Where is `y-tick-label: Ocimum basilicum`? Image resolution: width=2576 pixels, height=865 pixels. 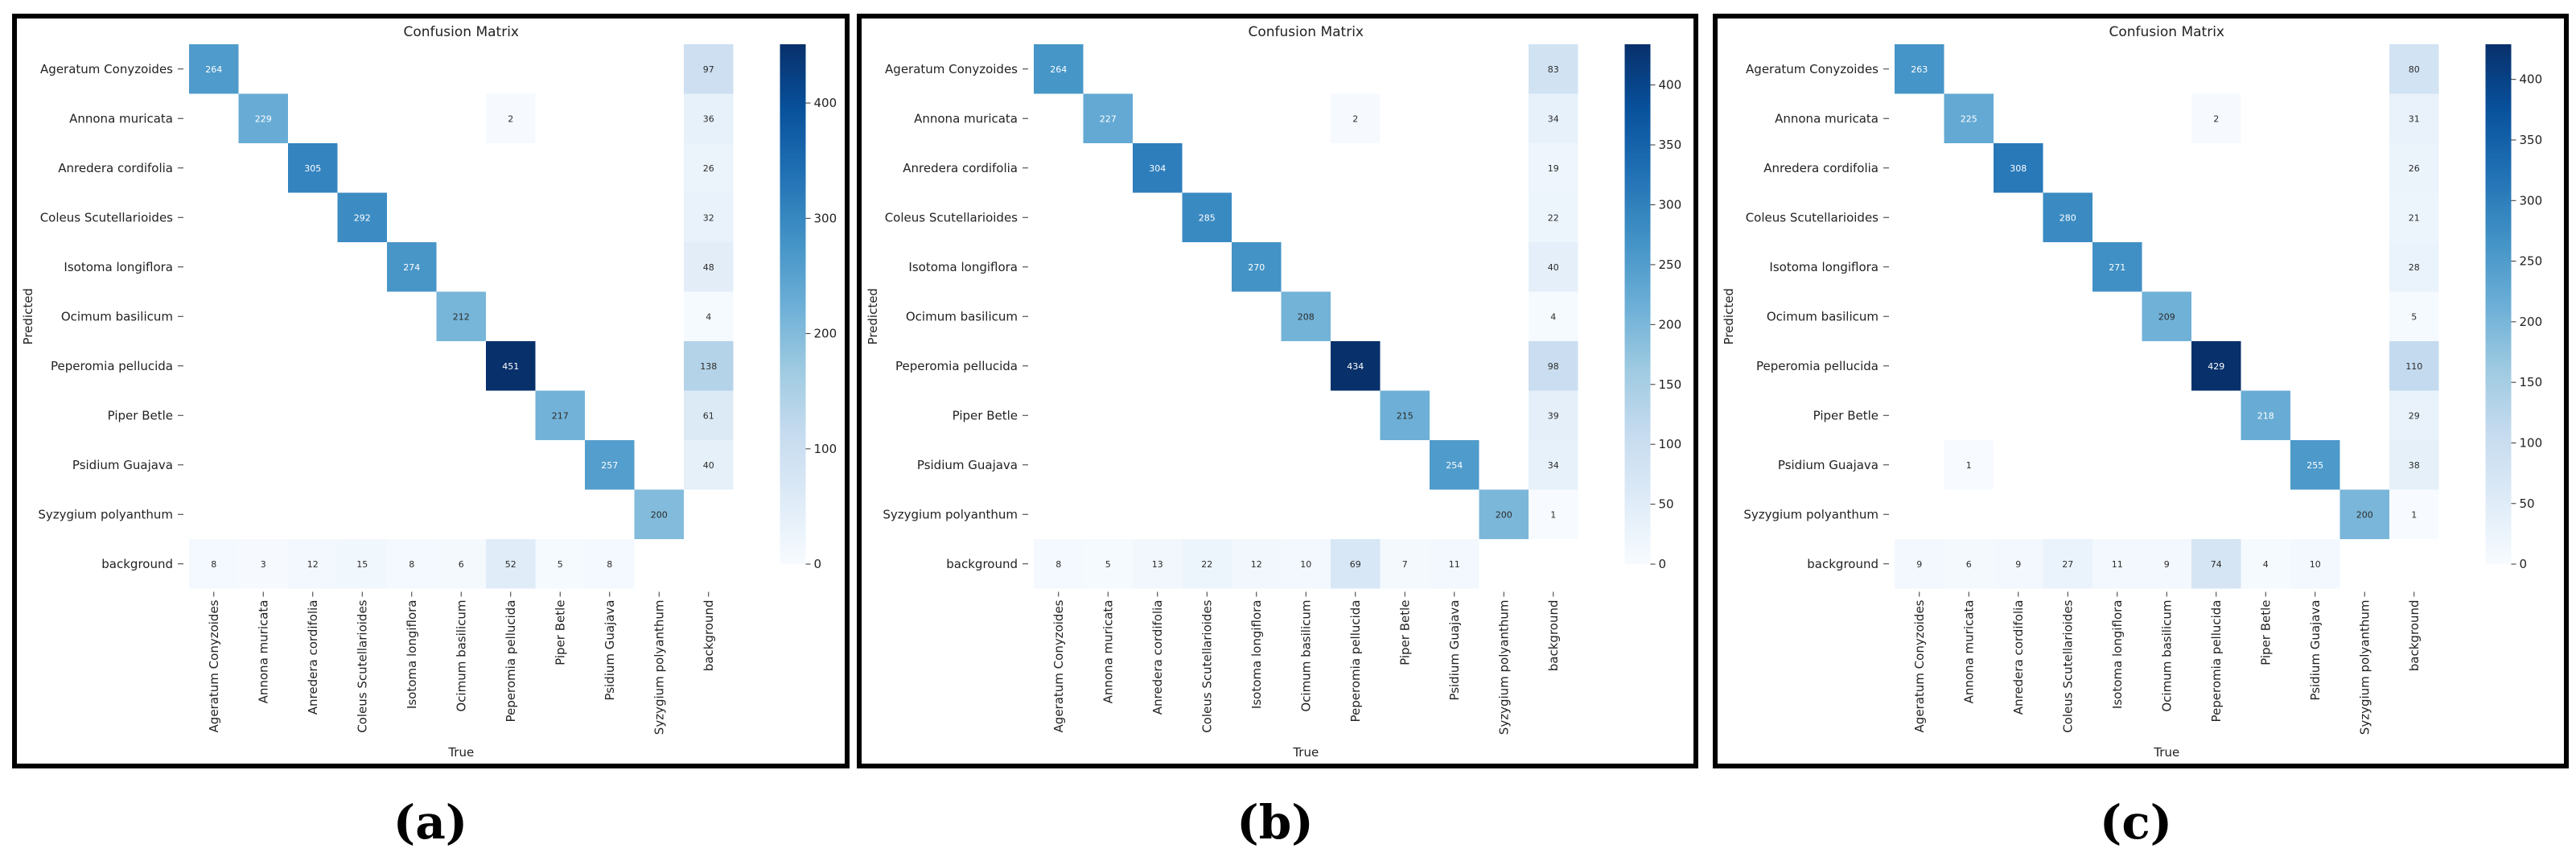 y-tick-label: Ocimum basilicum is located at coordinates (962, 316).